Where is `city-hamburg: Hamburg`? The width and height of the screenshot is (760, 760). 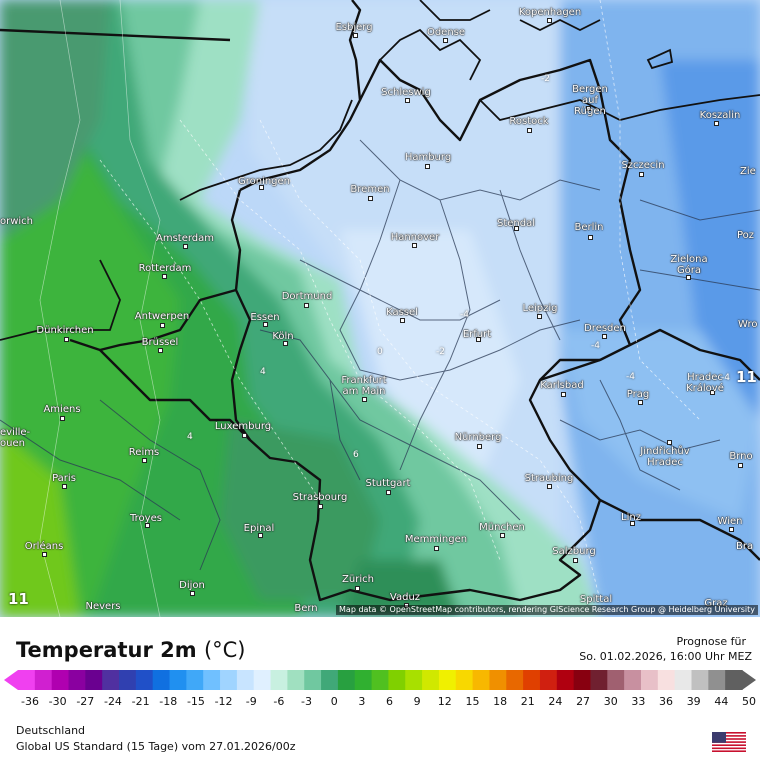 city-hamburg: Hamburg is located at coordinates (428, 157).